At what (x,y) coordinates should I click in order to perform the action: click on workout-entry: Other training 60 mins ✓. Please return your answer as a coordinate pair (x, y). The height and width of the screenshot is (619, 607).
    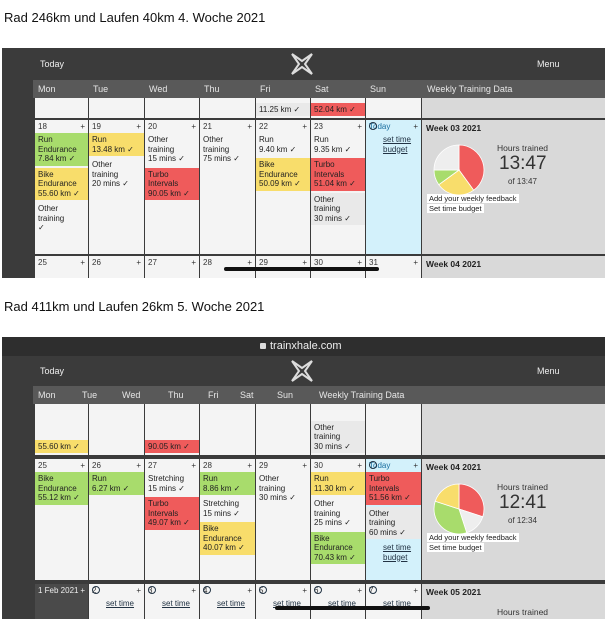
    Looking at the image, I should click on (393, 522).